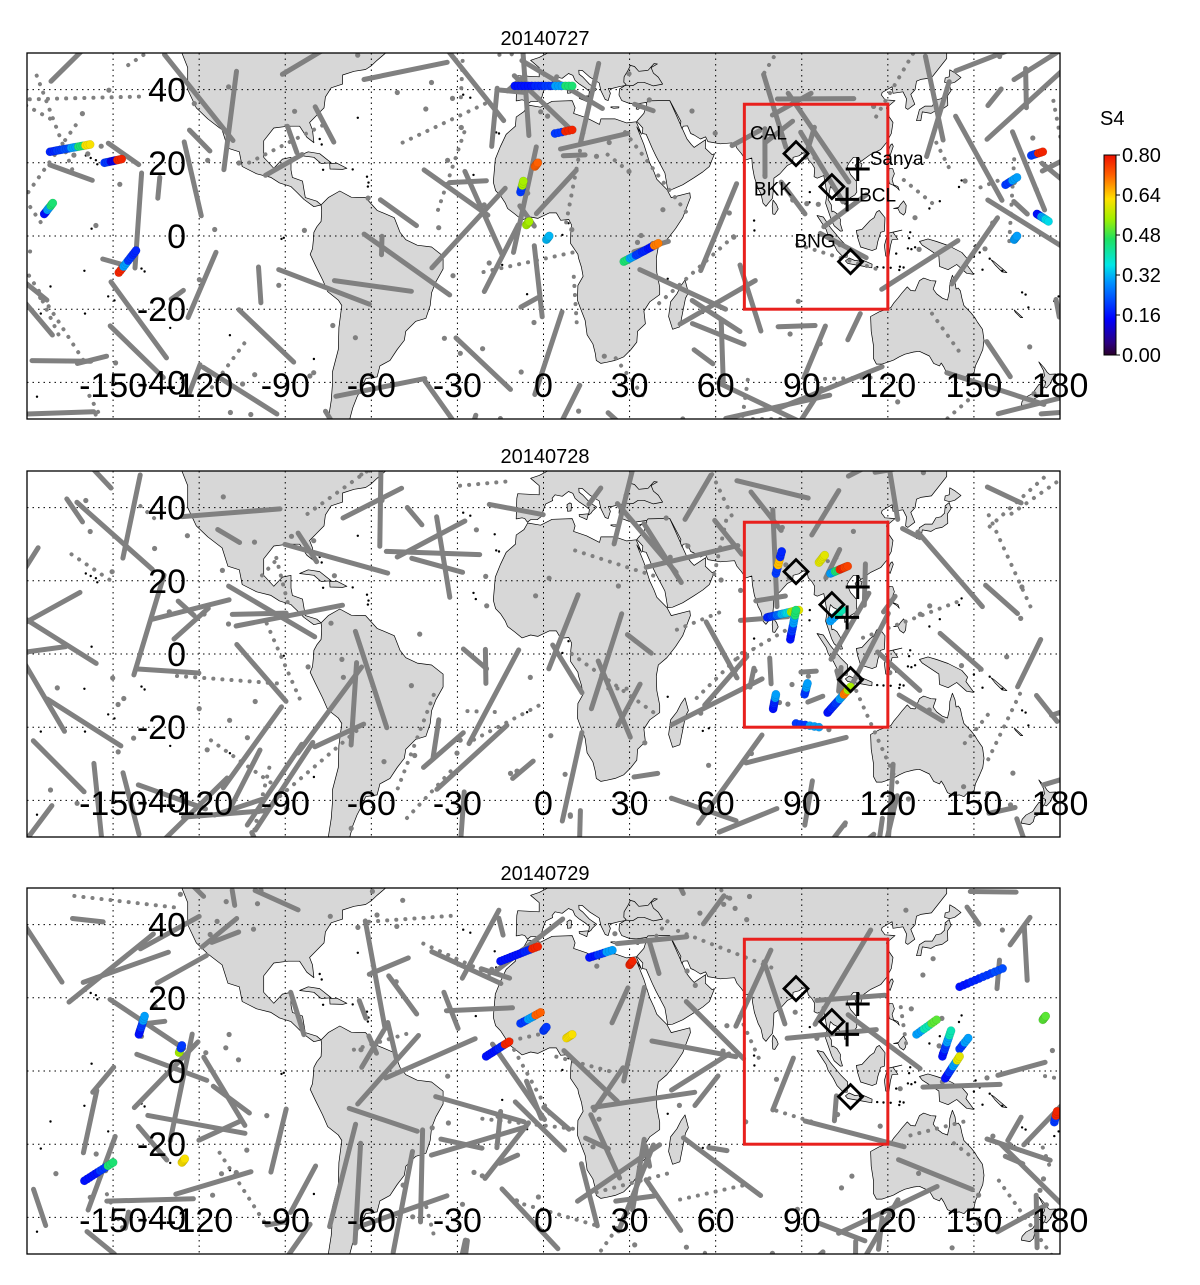 The width and height of the screenshot is (1200, 1285). What do you see at coordinates (815, 242) in the screenshot?
I see `station-label-bng: BNG` at bounding box center [815, 242].